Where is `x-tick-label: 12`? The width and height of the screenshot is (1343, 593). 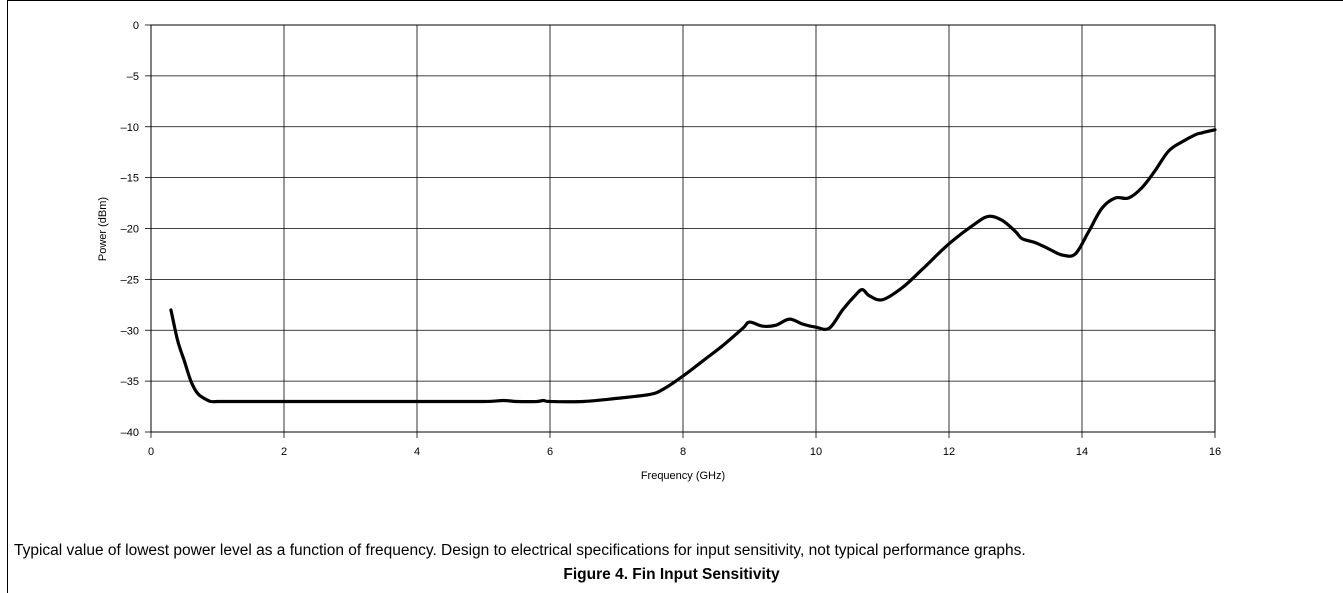 x-tick-label: 12 is located at coordinates (949, 452).